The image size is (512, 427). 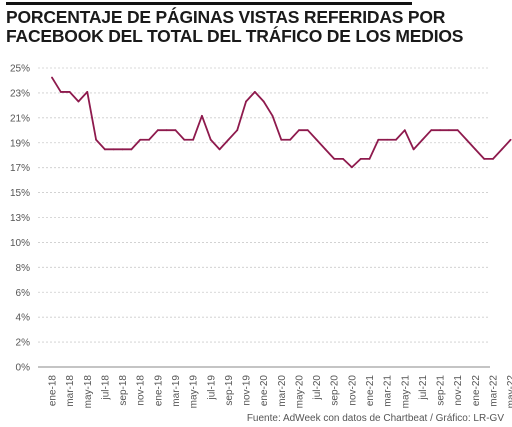 What do you see at coordinates (211, 388) in the screenshot?
I see `x-tick-label: jul-19` at bounding box center [211, 388].